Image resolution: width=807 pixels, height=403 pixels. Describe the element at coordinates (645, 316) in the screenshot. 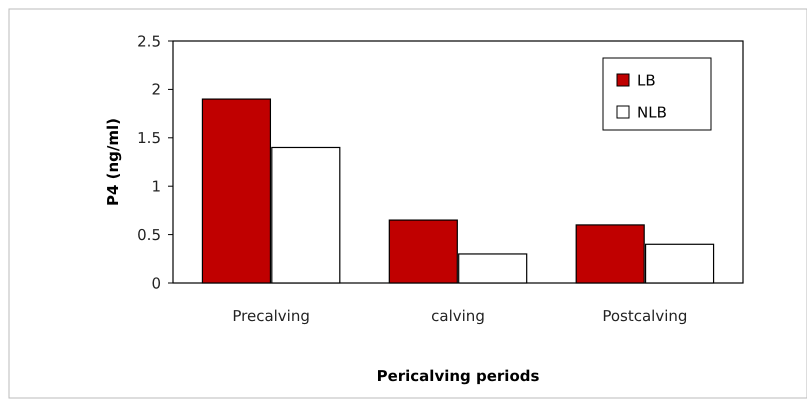

I see `x-tick-label: Postcalving` at that location.